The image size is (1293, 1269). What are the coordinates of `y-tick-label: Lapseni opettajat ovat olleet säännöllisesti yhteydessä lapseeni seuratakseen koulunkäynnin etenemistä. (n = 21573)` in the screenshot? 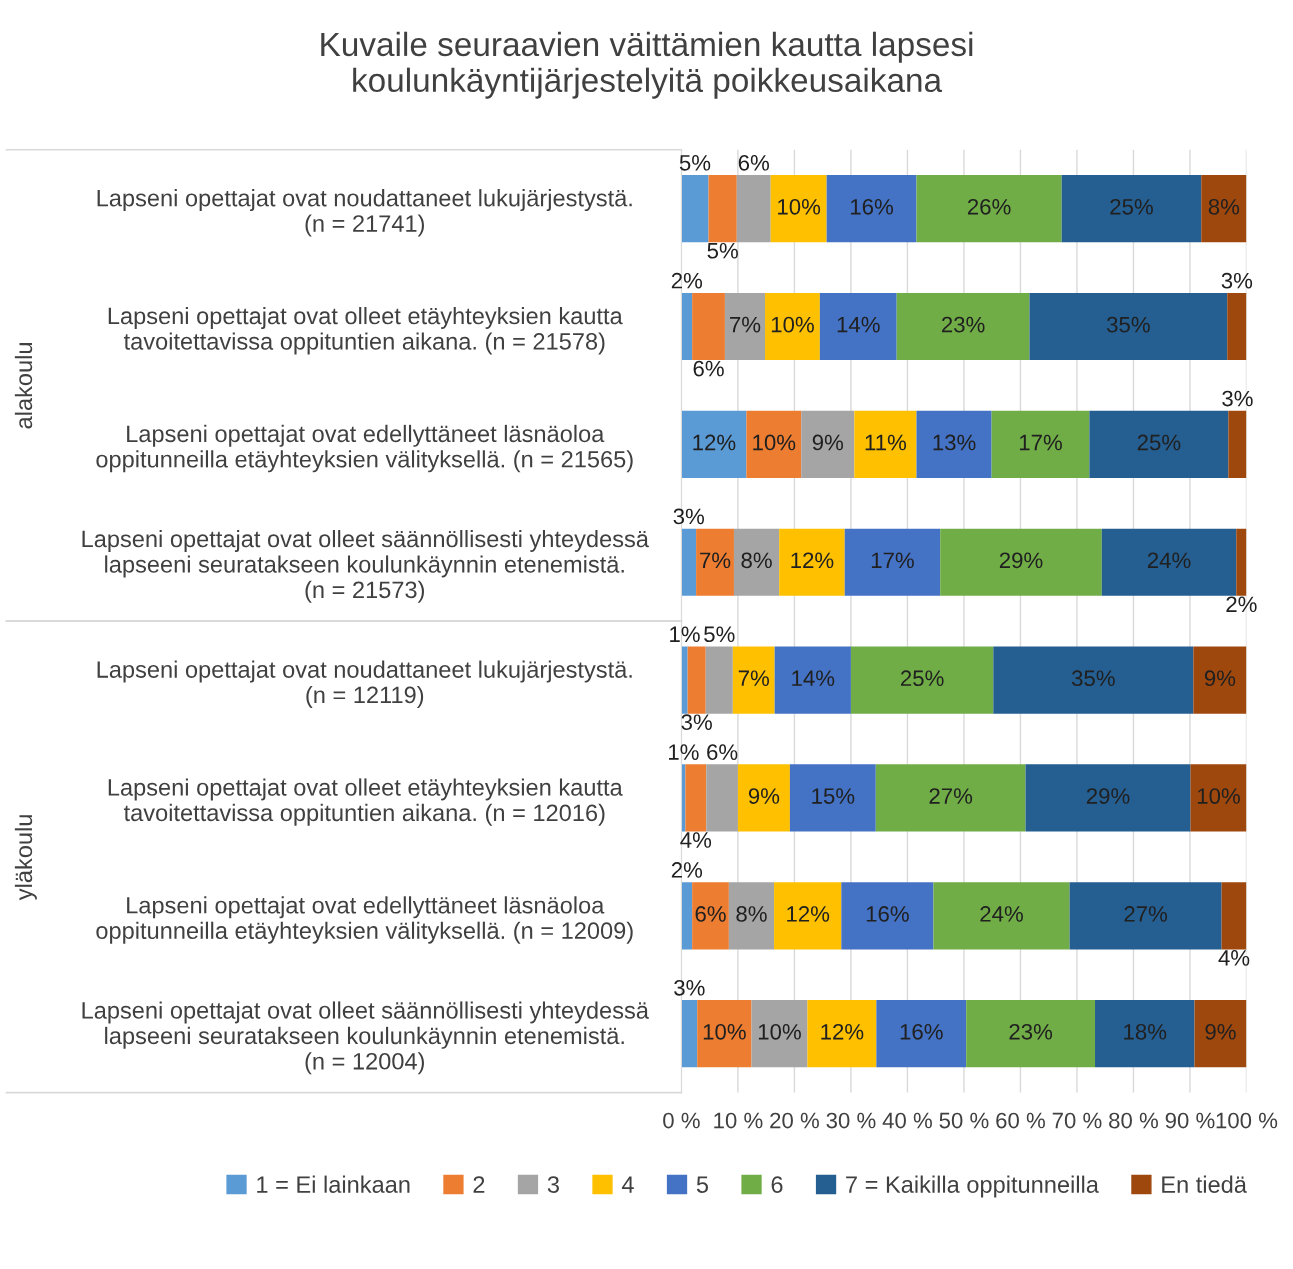 It's located at (365, 566).